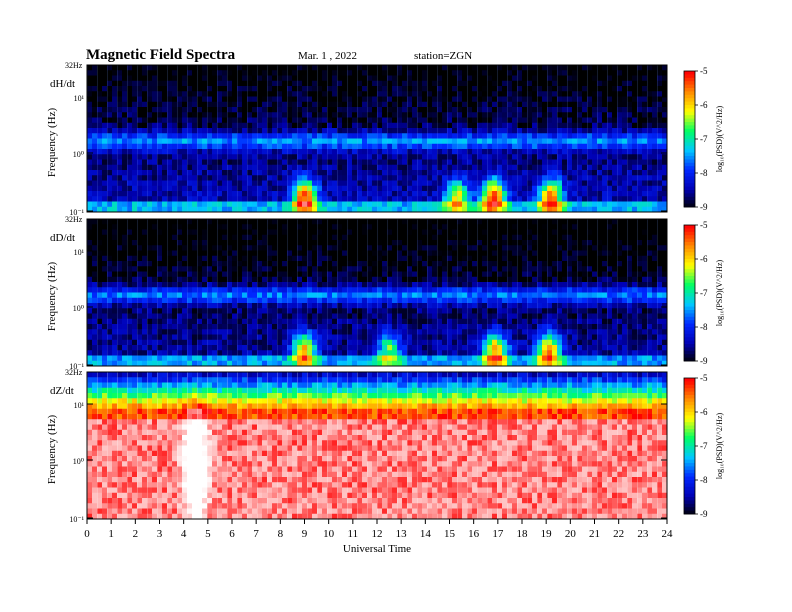 The image size is (792, 612). I want to click on colorbar-3: -5 -6 -7 -8 -9 log₁₀(PSD)(V^2/Hz), so click(703, 446).